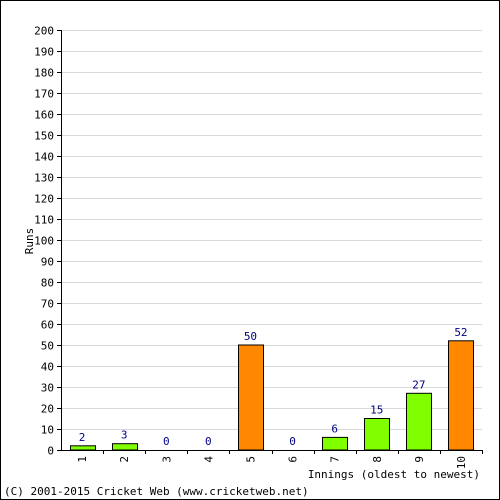  What do you see at coordinates (44, 241) in the screenshot?
I see `y-tick-label: 100` at bounding box center [44, 241].